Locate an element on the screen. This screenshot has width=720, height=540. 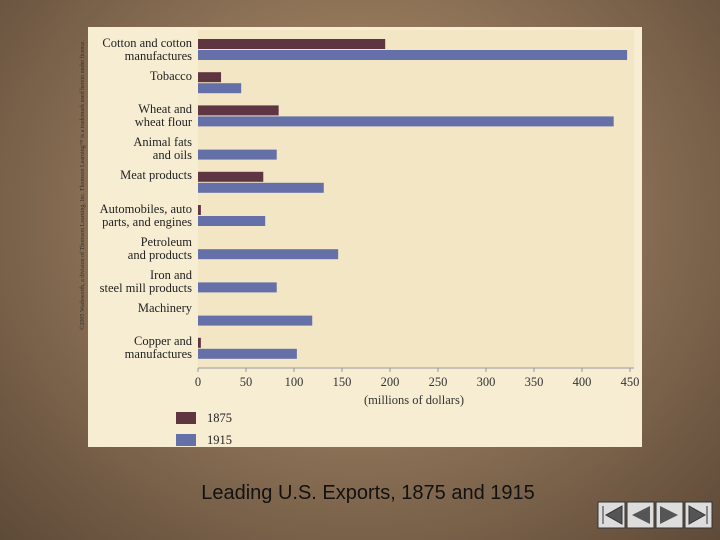
category-label: Iron and steel mill products is located at coordinates (145, 281).